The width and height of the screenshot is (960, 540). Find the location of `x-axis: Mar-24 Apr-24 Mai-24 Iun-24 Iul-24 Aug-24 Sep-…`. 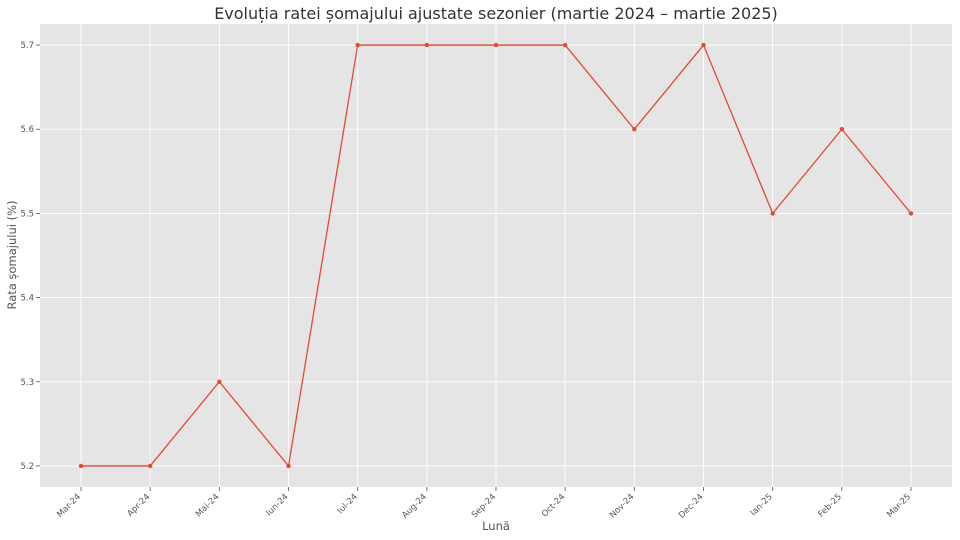

x-axis: Mar-24 Apr-24 Mai-24 Iun-24 Iul-24 Aug-24 Sep-… is located at coordinates (484, 504).